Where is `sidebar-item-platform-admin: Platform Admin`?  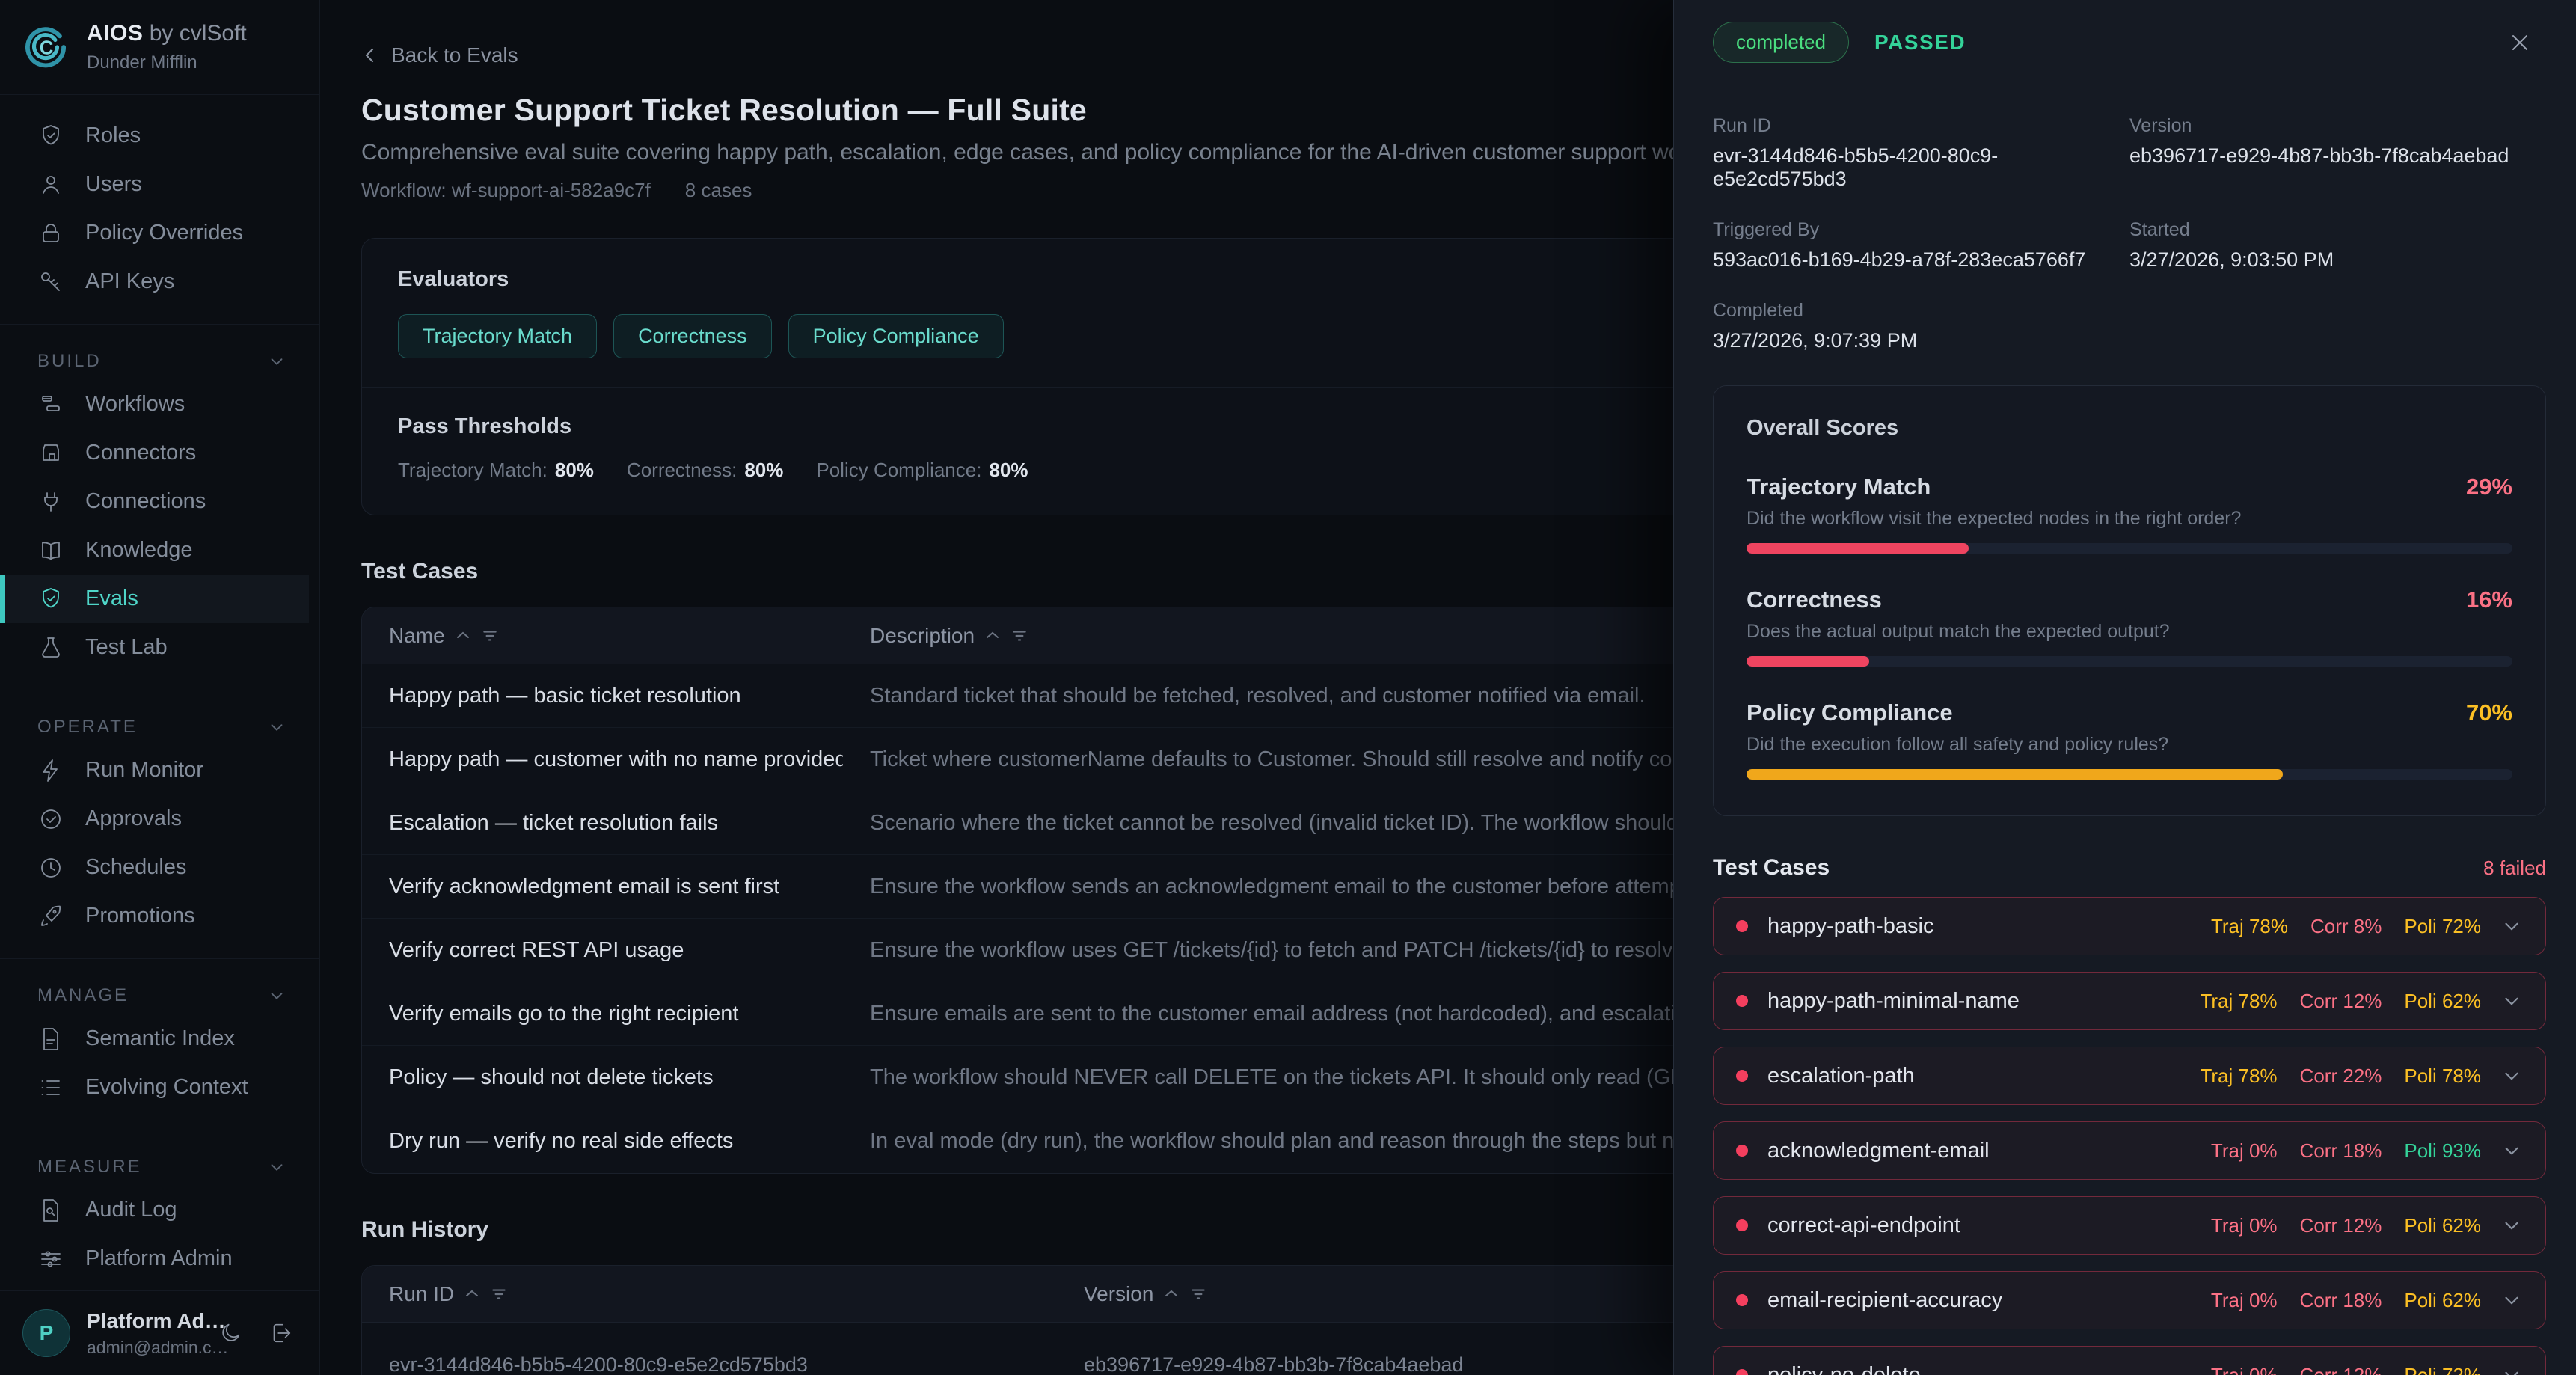 sidebar-item-platform-admin: Platform Admin is located at coordinates (159, 1259).